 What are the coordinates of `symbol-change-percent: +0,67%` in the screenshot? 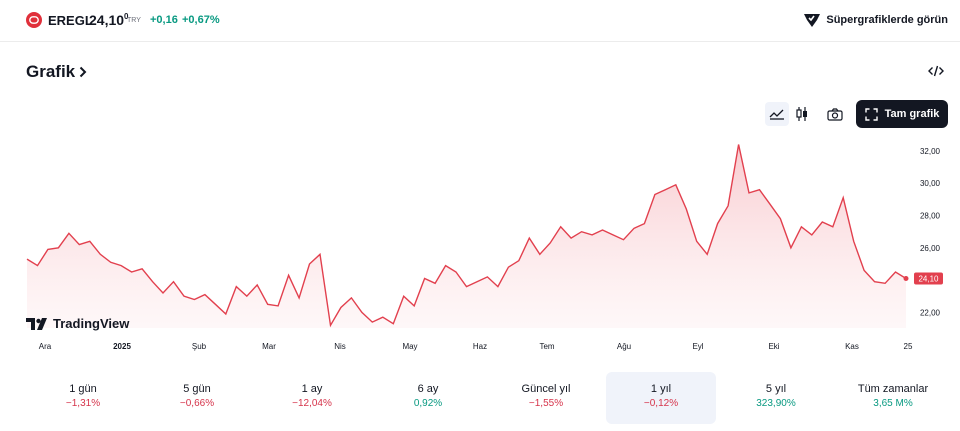 It's located at (201, 20).